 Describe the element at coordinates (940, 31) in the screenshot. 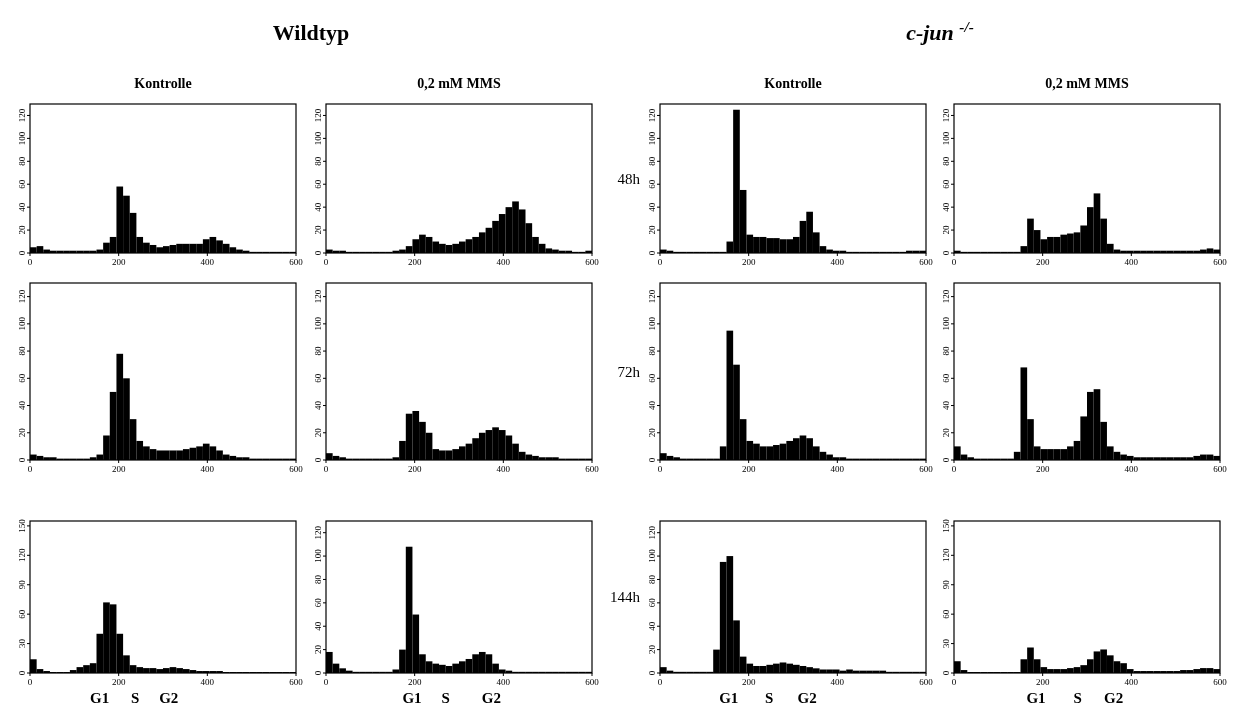

I see `text: c-jun $^{-/-}$` at that location.